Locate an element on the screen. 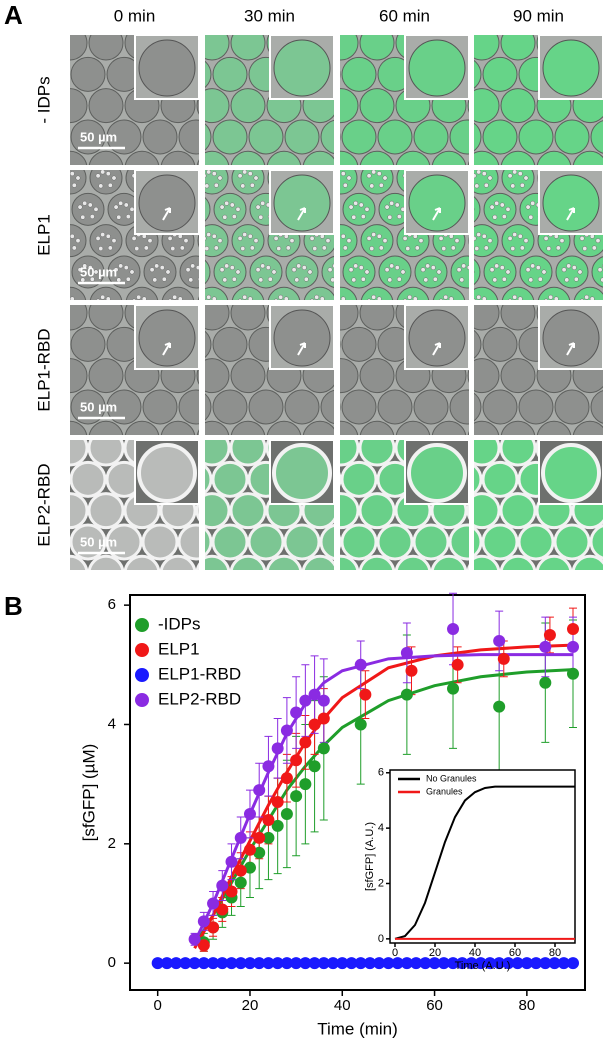  x-tick-label: 40 is located at coordinates (342, 1005).